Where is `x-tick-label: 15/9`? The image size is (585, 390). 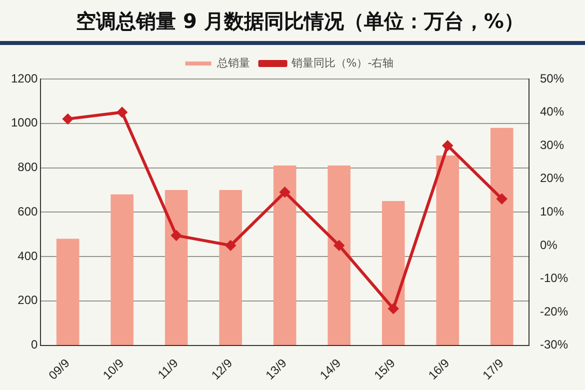 x-tick-label: 15/9 is located at coordinates (384, 369).